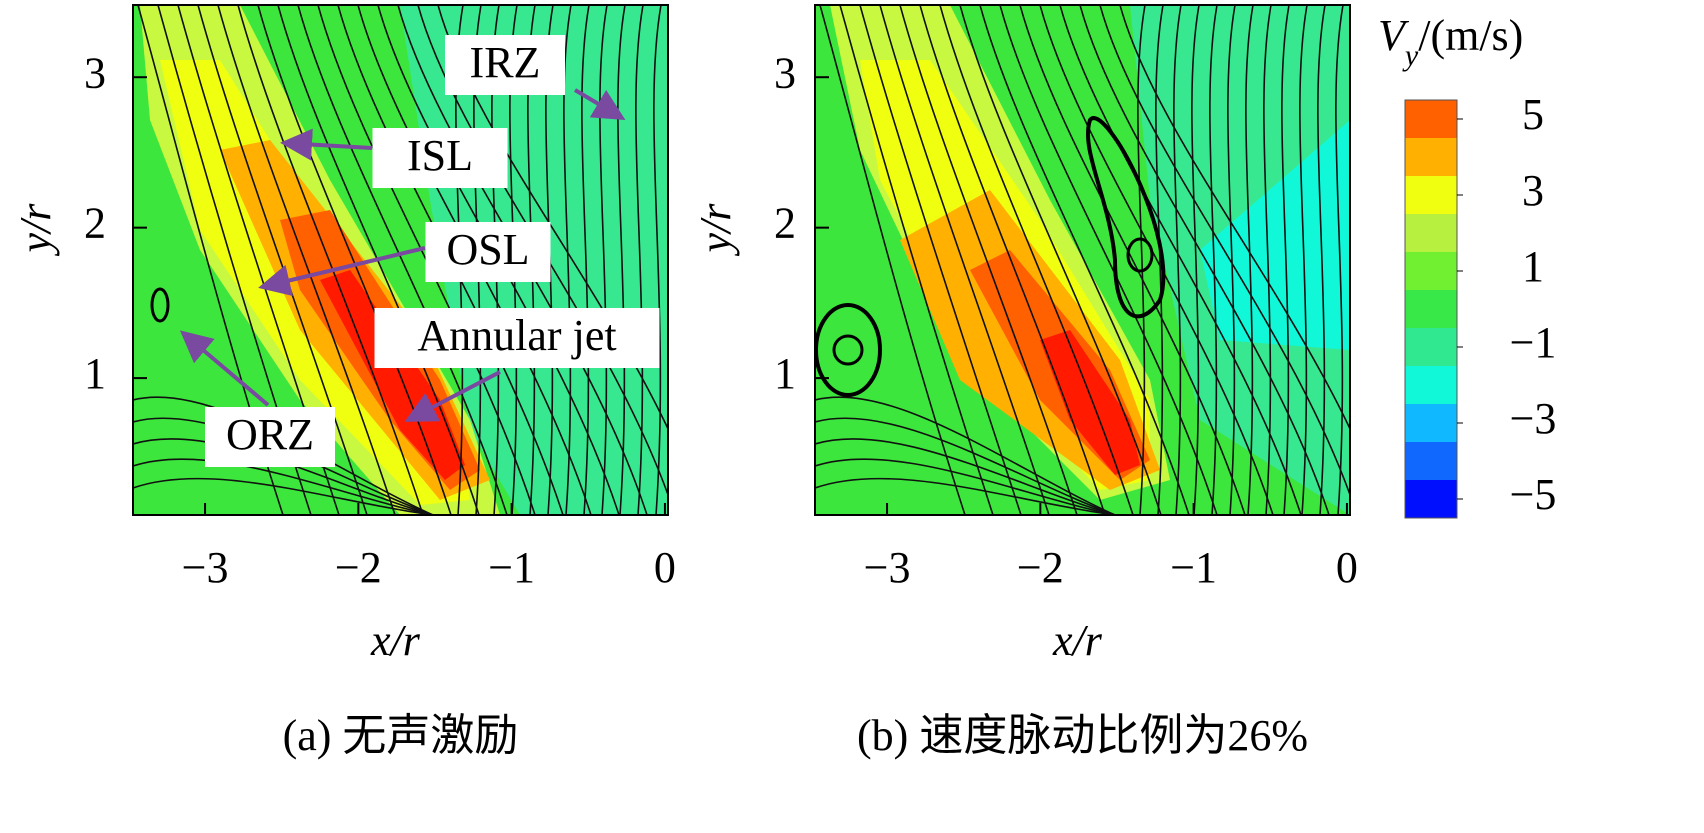 This screenshot has height=833, width=1704. I want to click on colorbar-title: Vy/(m/s), so click(1450, 41).